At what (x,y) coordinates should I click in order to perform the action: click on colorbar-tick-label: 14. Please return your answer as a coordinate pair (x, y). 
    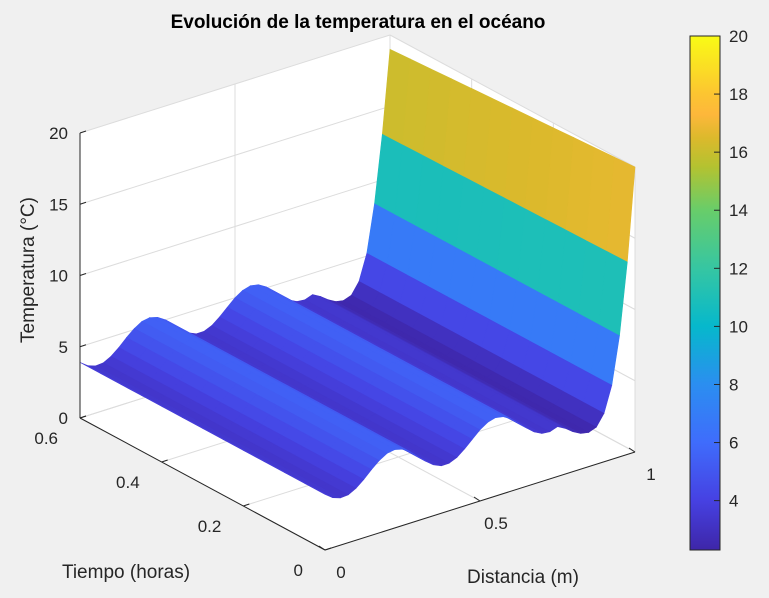
    Looking at the image, I should click on (738, 210).